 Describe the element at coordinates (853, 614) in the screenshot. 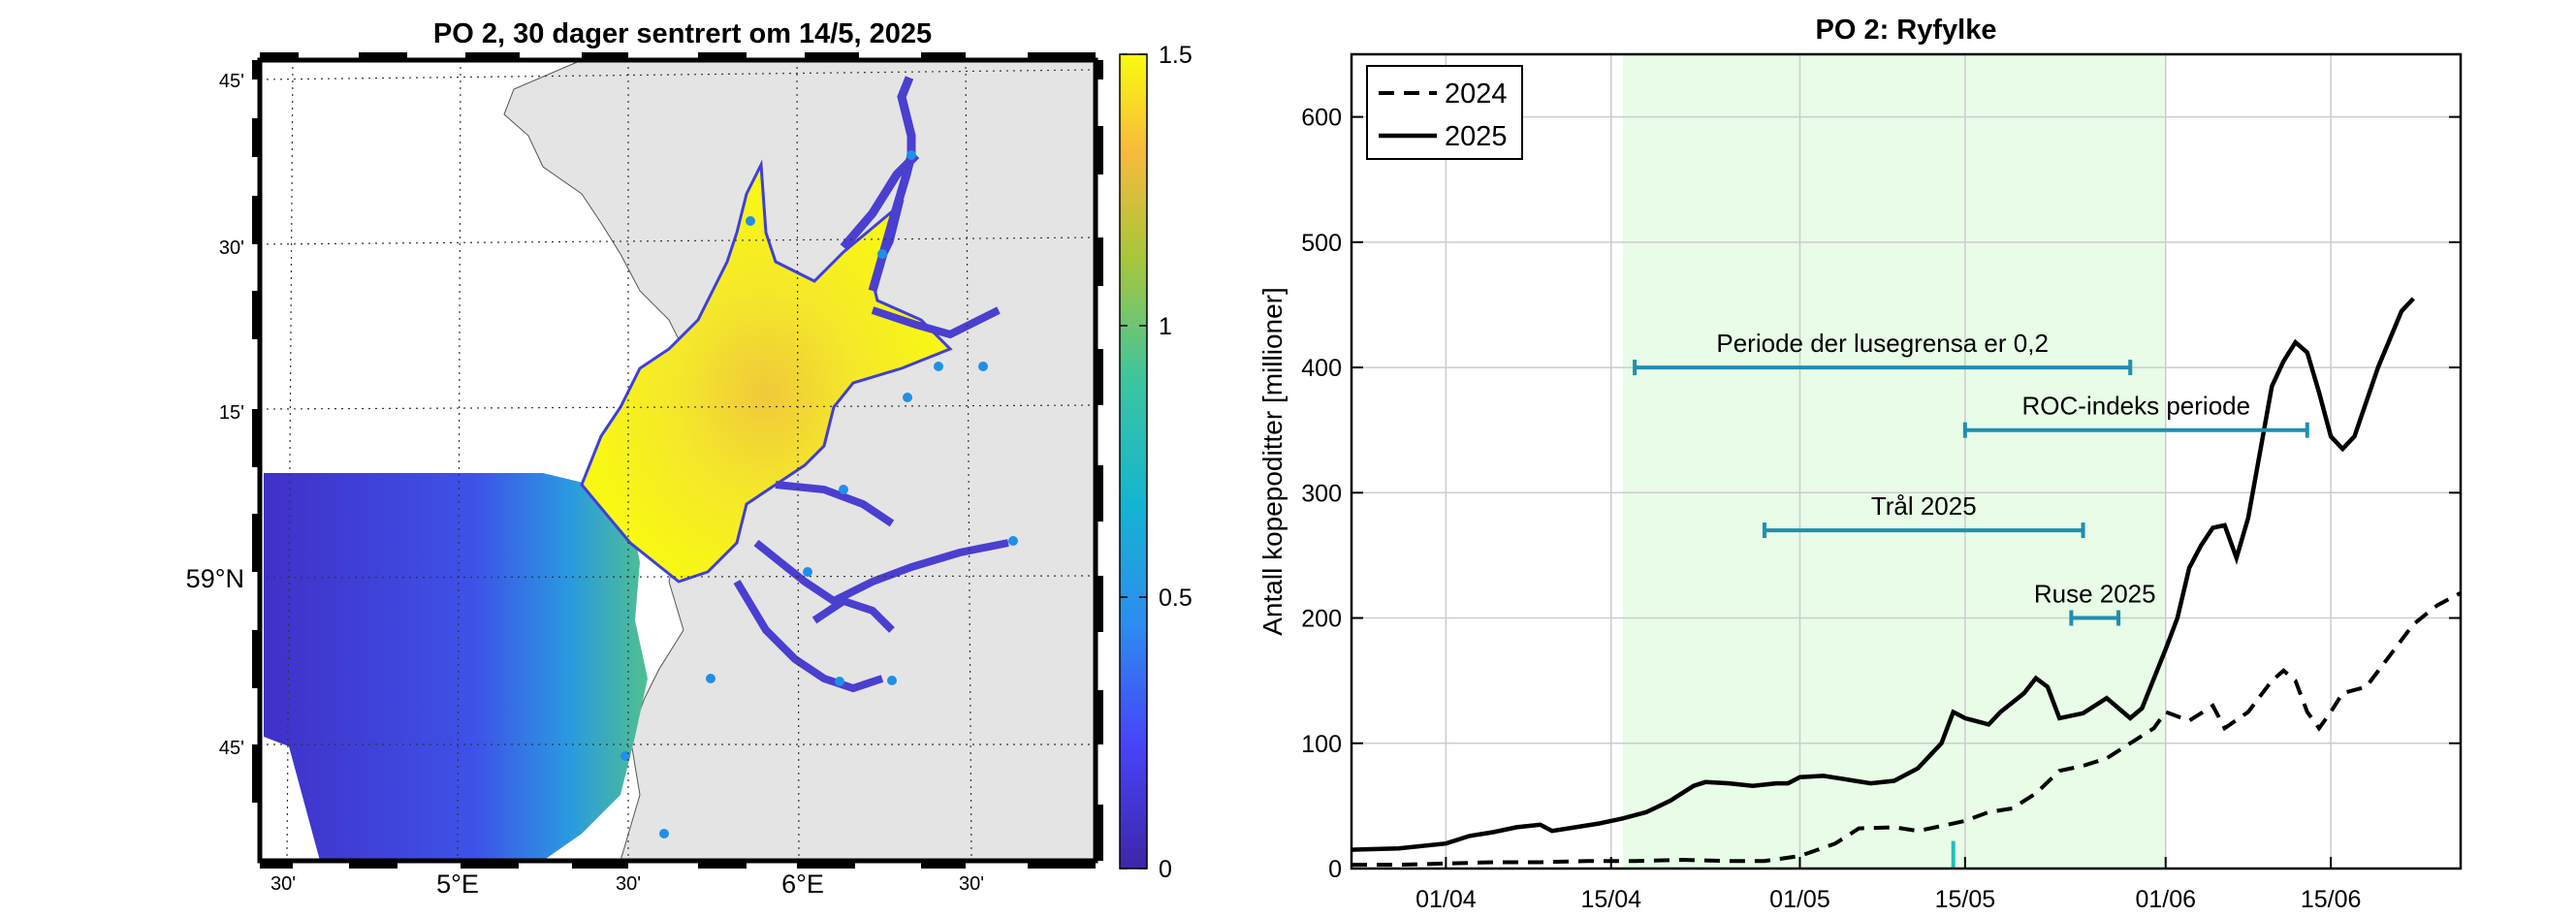

I see `fjord-arm-se2` at that location.